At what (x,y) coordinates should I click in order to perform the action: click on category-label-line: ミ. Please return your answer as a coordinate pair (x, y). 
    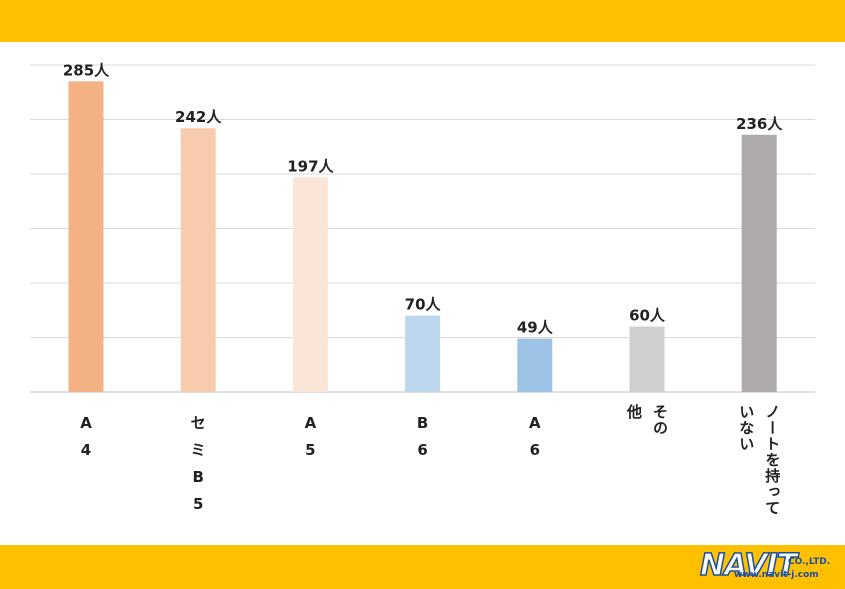
    Looking at the image, I should click on (198, 450).